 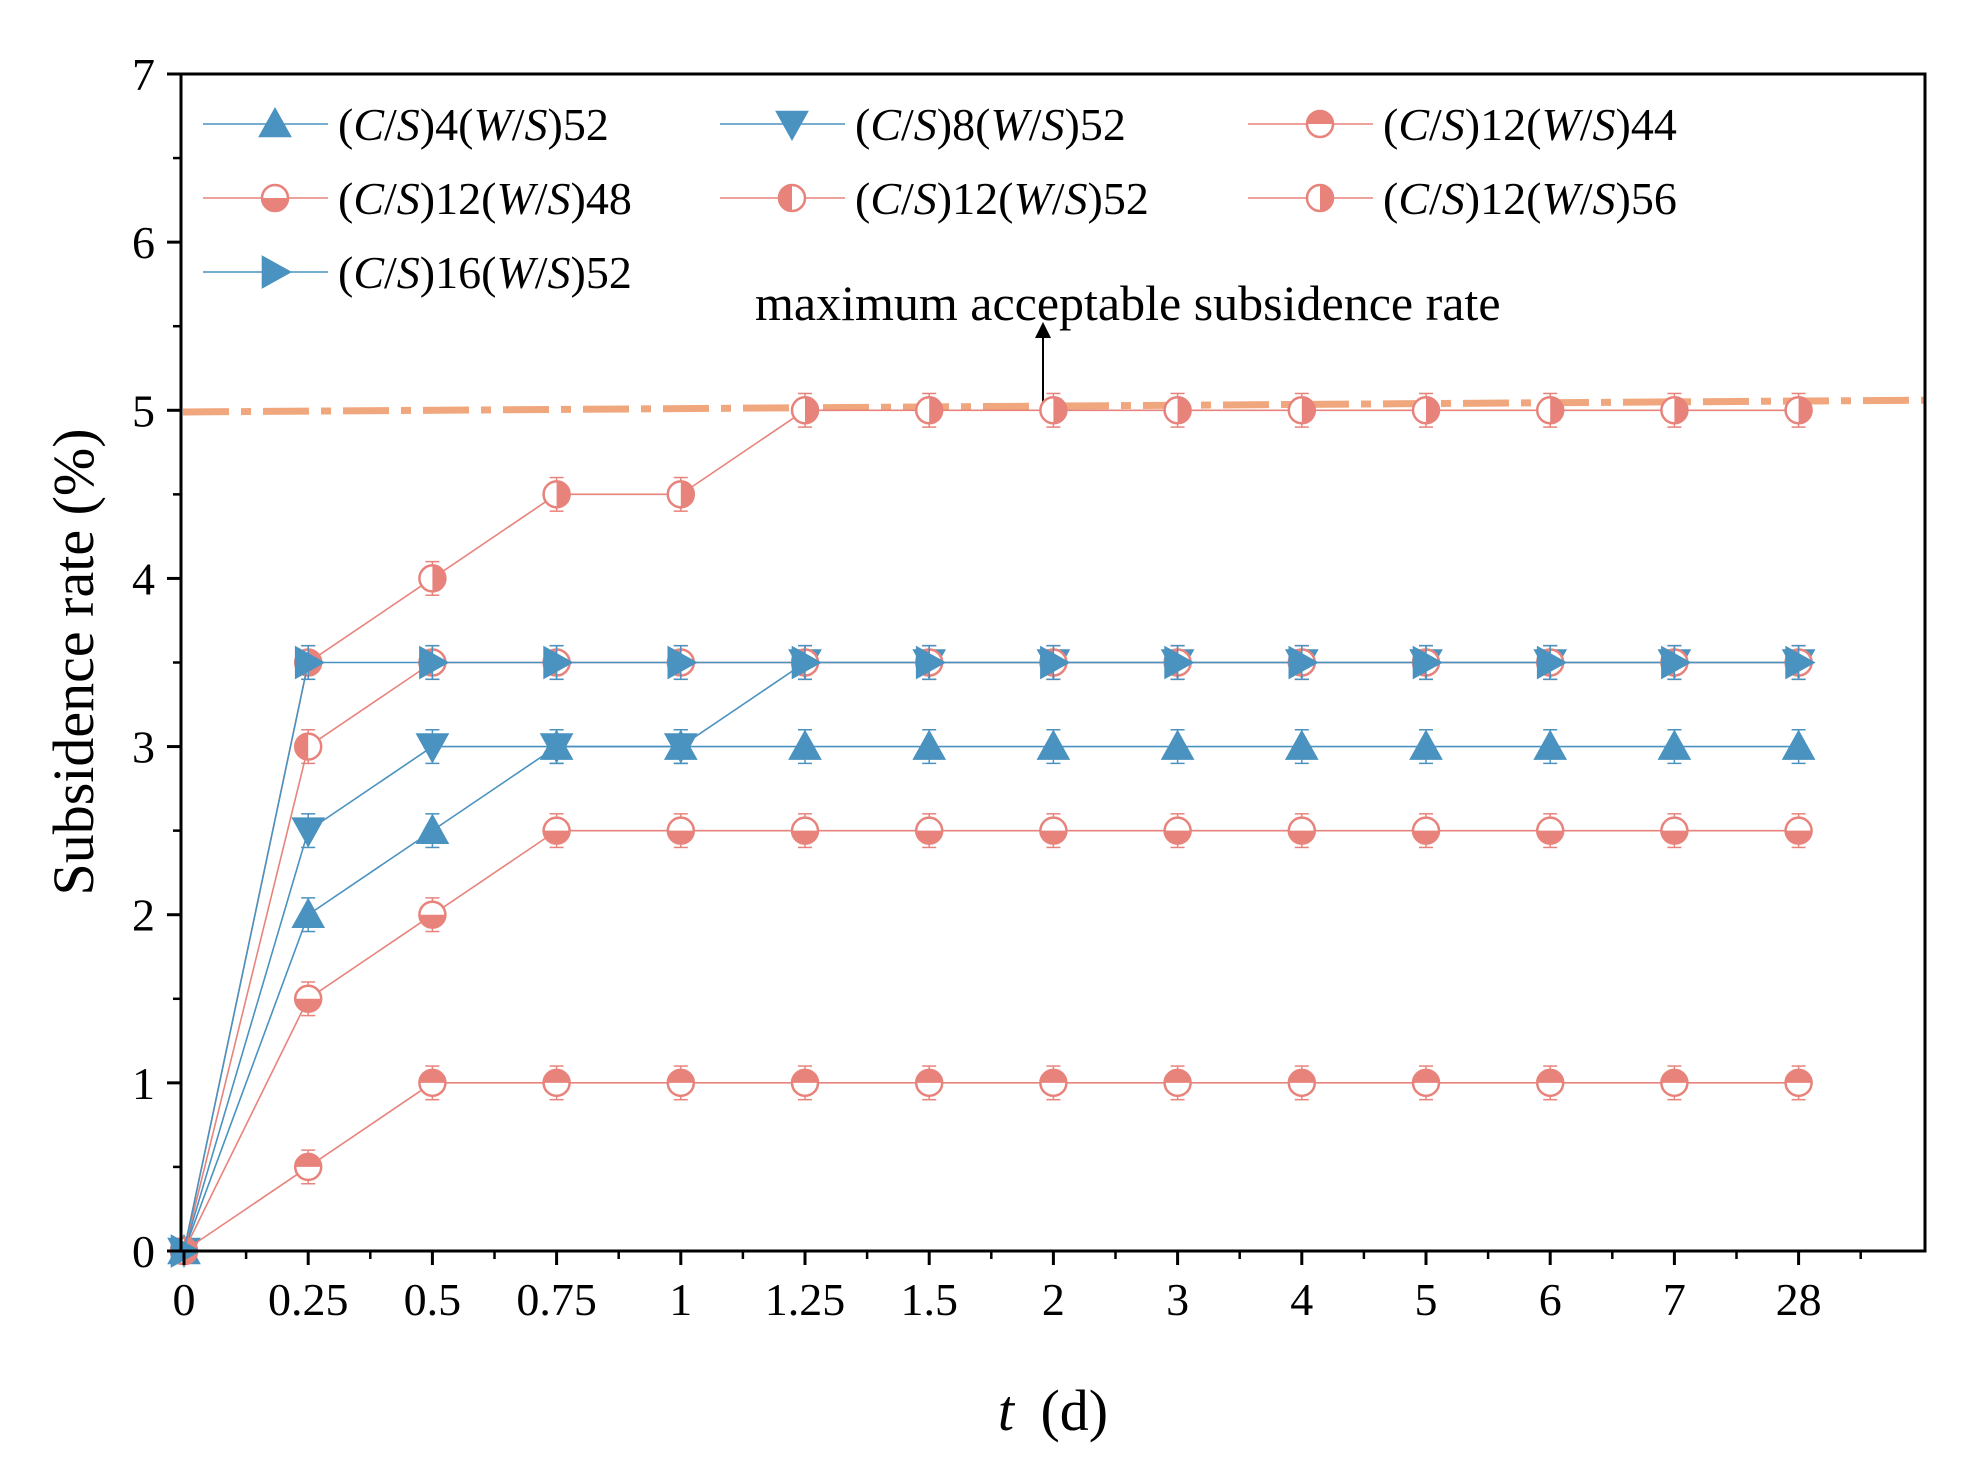 I want to click on y-tick-label: 2, so click(x=143, y=915).